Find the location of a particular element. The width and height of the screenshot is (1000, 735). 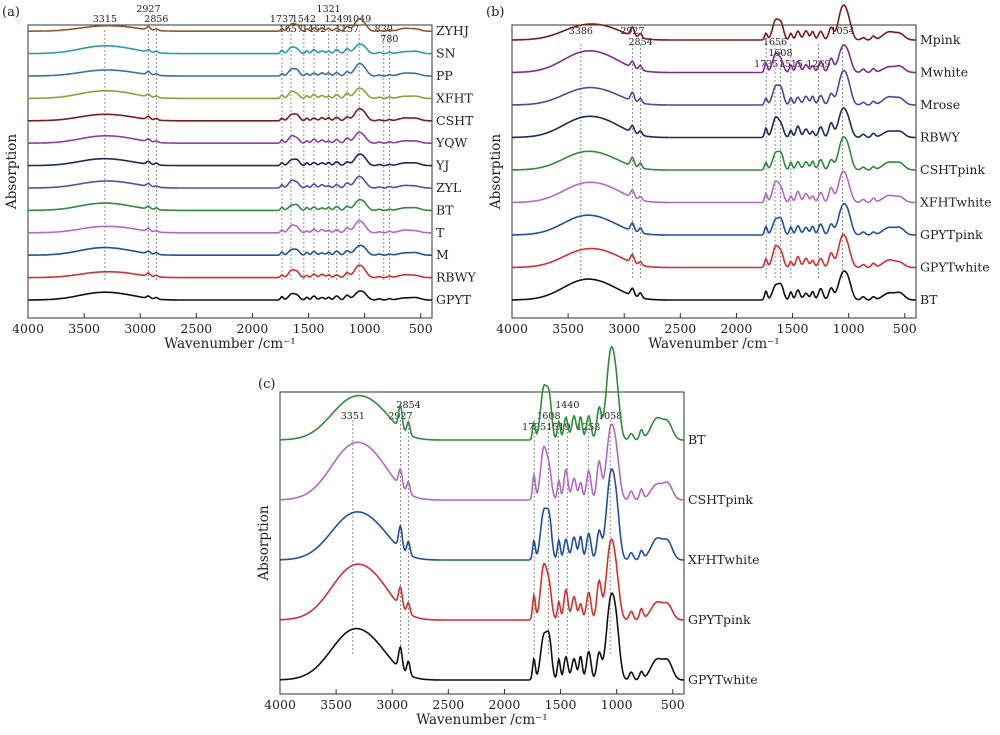

y-axis-title: Absorption is located at coordinates (264, 543).